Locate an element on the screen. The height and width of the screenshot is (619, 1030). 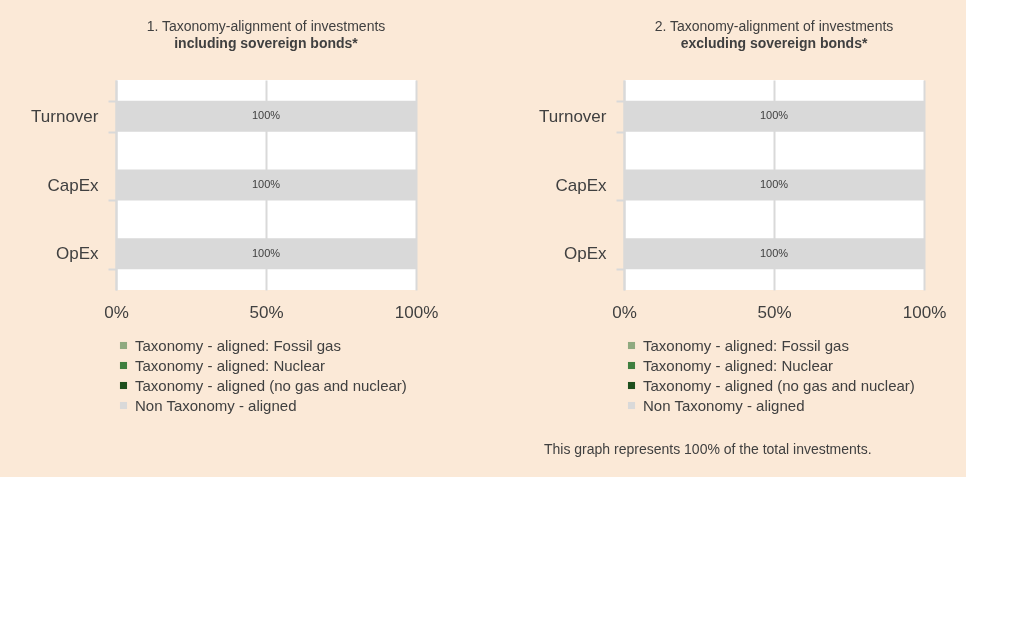
chart-subtitle: including sovereign bonds* is located at coordinates (266, 43).